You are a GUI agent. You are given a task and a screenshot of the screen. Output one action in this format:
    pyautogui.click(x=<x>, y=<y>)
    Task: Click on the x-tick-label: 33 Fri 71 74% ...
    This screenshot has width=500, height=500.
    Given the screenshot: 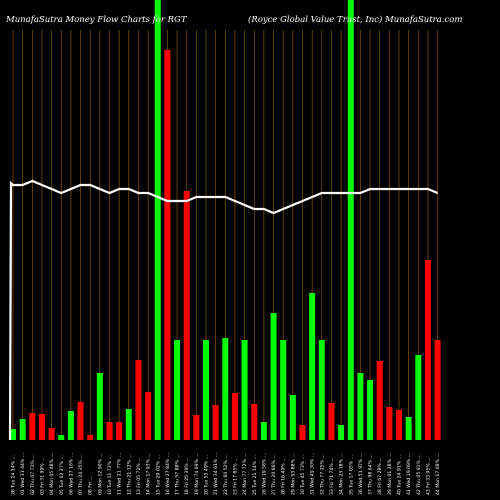 What is the action you would take?
    pyautogui.click(x=332, y=476)
    